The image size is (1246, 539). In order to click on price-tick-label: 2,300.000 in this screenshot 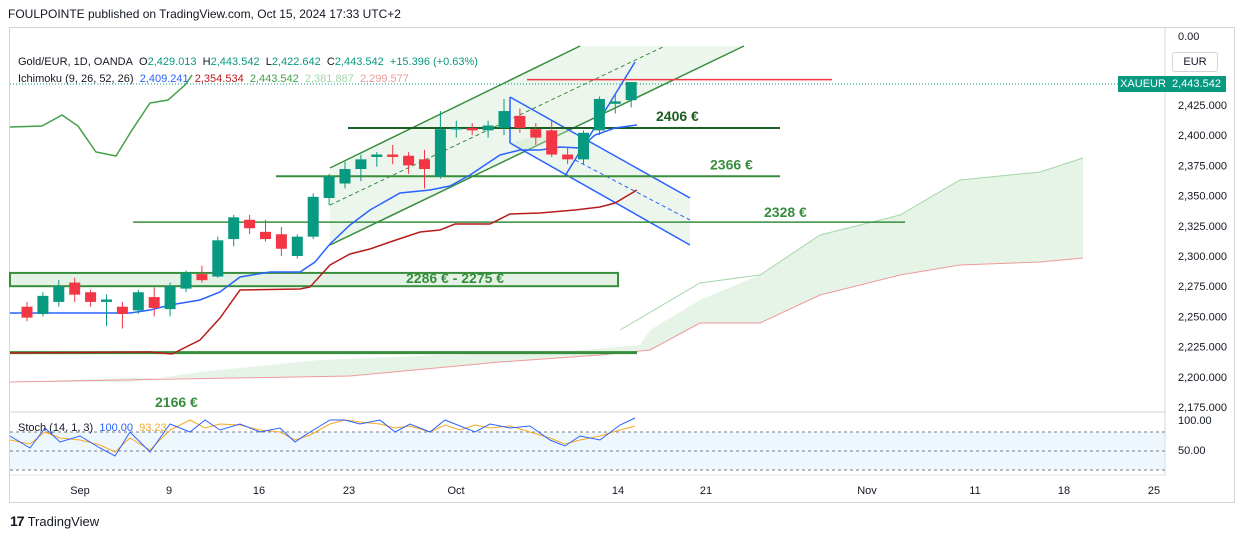, I will do `click(1202, 257)`.